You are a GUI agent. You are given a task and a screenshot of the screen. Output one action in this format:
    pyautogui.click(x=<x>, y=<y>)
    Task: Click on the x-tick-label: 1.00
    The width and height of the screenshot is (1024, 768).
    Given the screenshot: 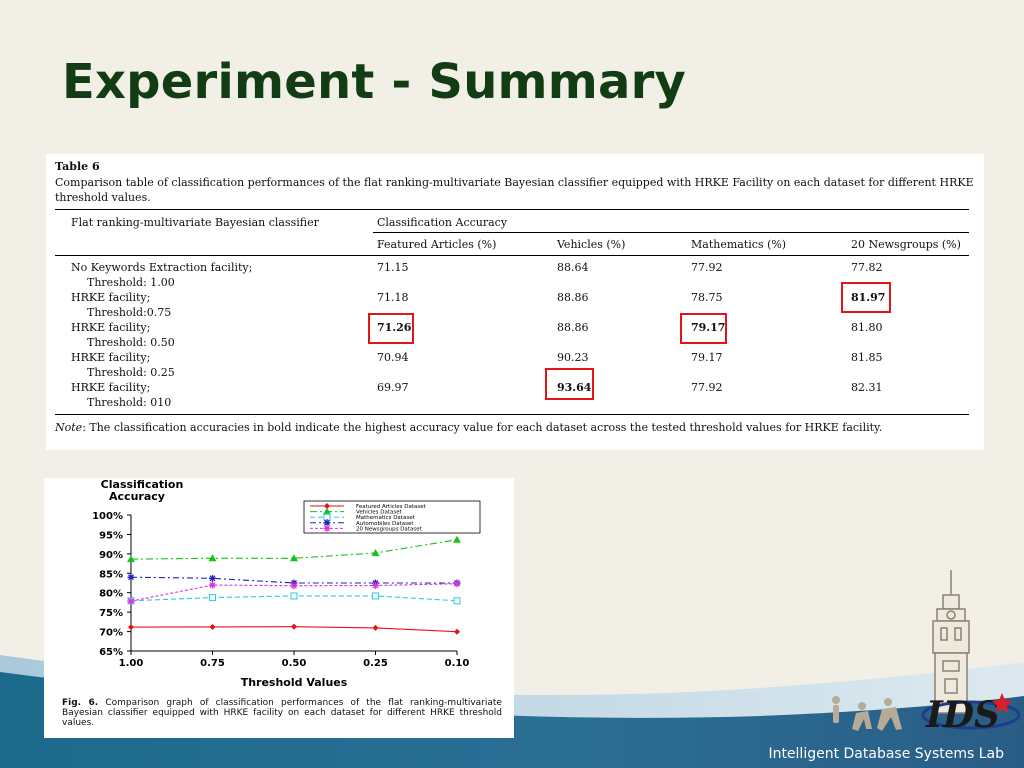 What is the action you would take?
    pyautogui.click(x=131, y=663)
    